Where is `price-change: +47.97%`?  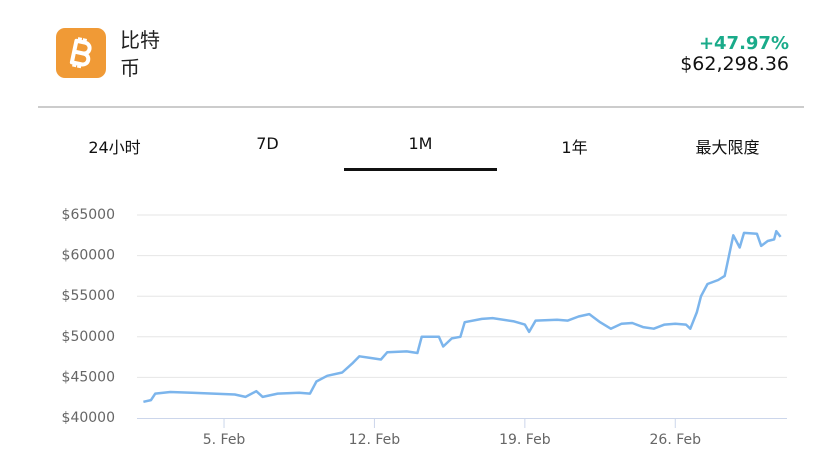
price-change: +47.97% is located at coordinates (743, 43).